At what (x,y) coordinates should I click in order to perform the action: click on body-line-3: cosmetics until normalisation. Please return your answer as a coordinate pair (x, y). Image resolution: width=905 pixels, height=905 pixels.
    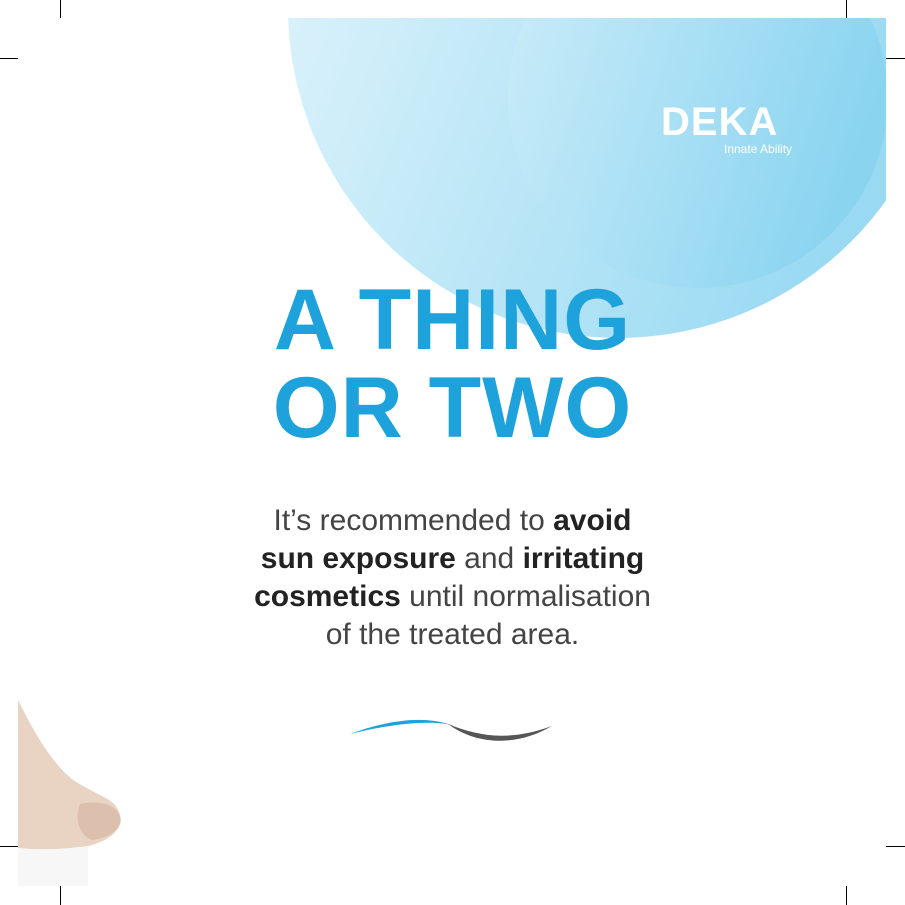
    Looking at the image, I should click on (452, 597).